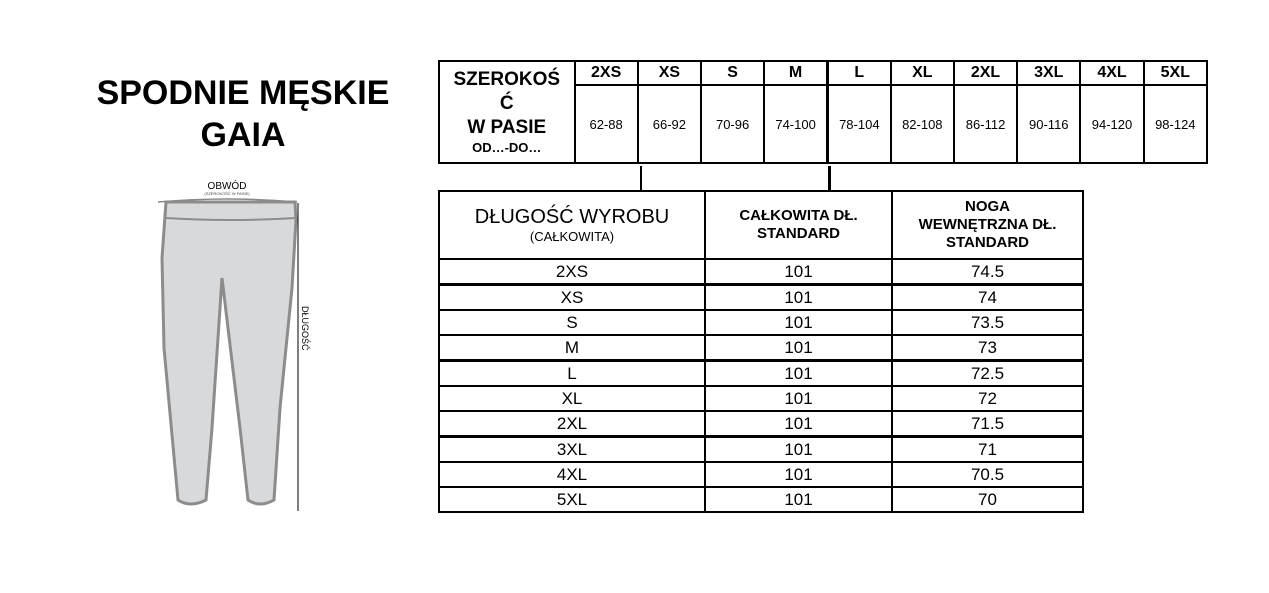 The width and height of the screenshot is (1269, 593). What do you see at coordinates (987, 474) in the screenshot?
I see `inseam-cell: 70.5` at bounding box center [987, 474].